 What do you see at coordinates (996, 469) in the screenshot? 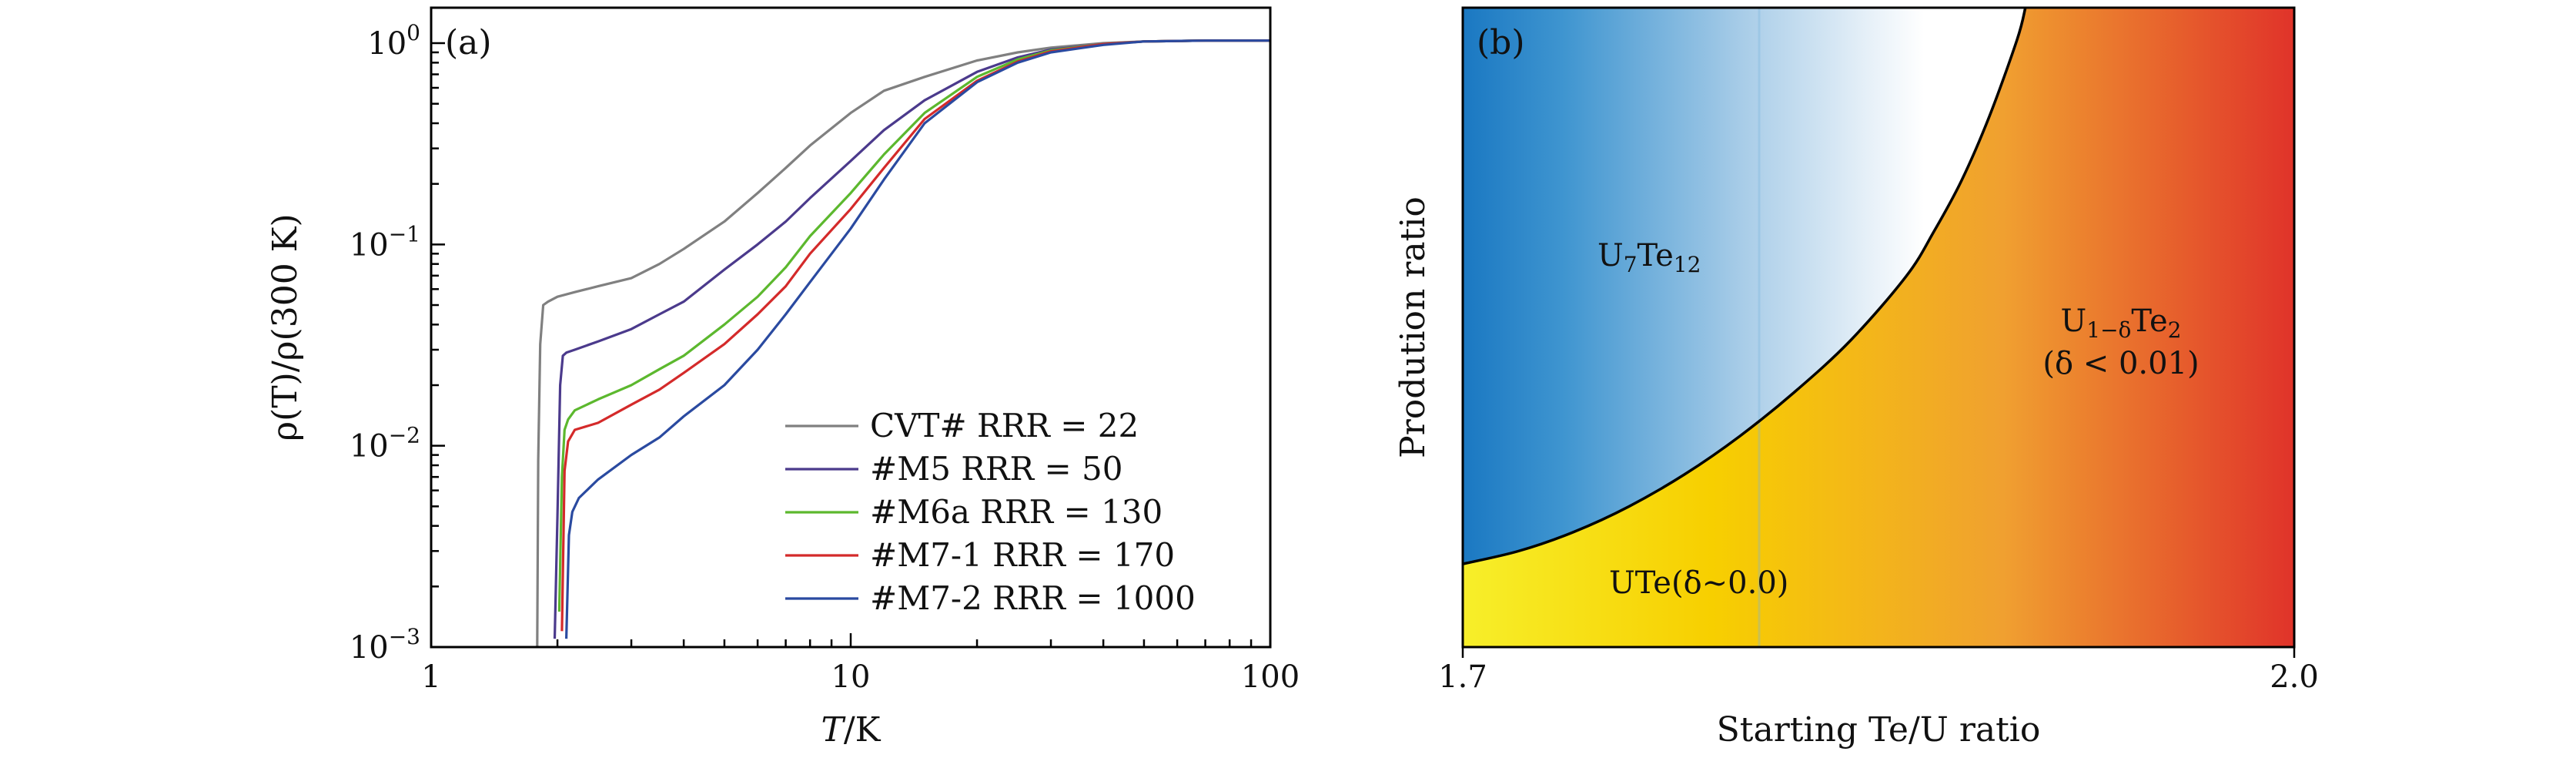
I see `legend-label-1: #M5 RRR = 50` at bounding box center [996, 469].